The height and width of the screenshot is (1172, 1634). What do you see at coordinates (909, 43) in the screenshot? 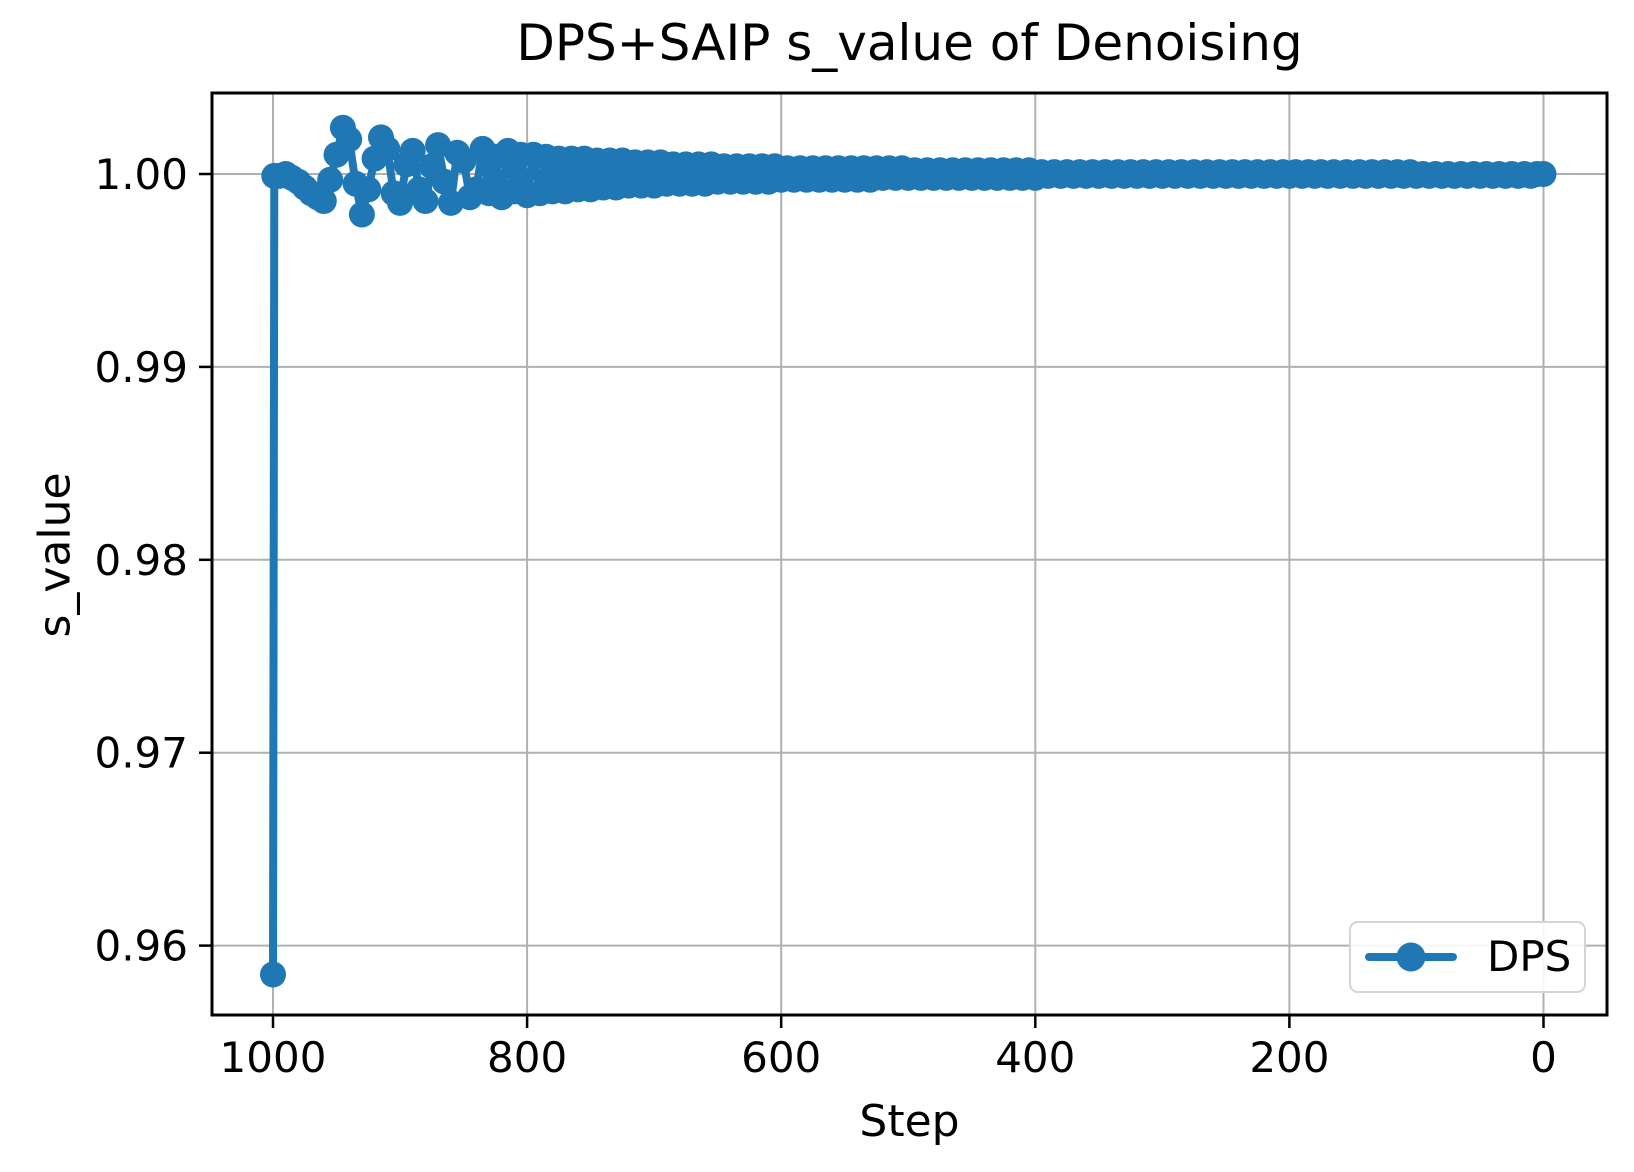
I see `chart-title: DPS+SAIP s_value of Denoising` at bounding box center [909, 43].